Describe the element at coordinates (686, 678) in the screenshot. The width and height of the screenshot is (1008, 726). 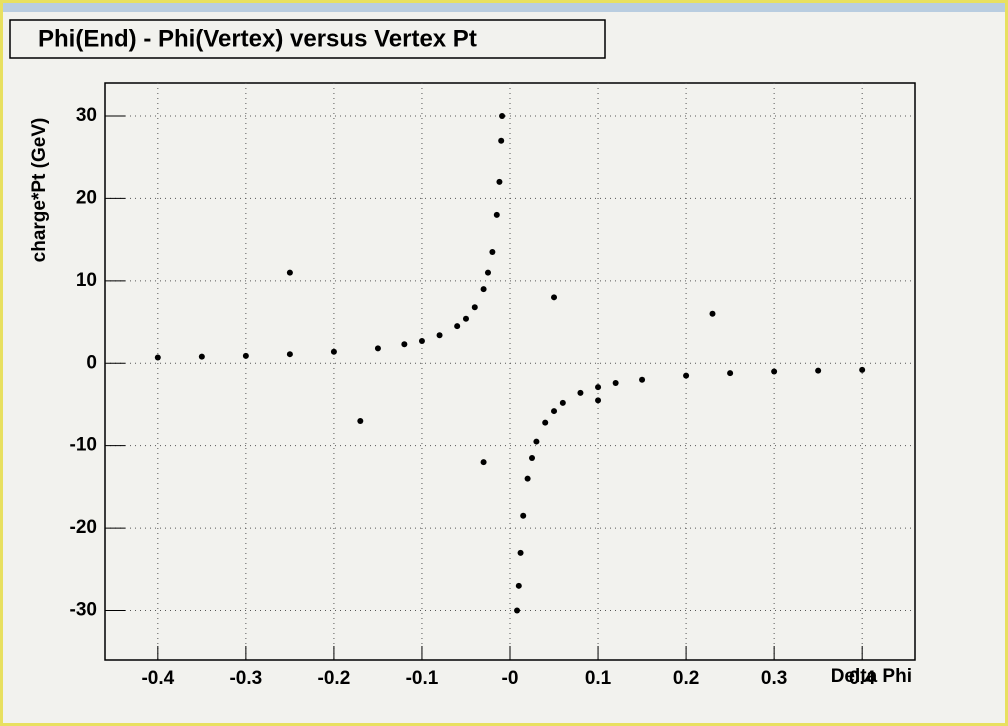
I see `x-tick-label: 0.2` at that location.